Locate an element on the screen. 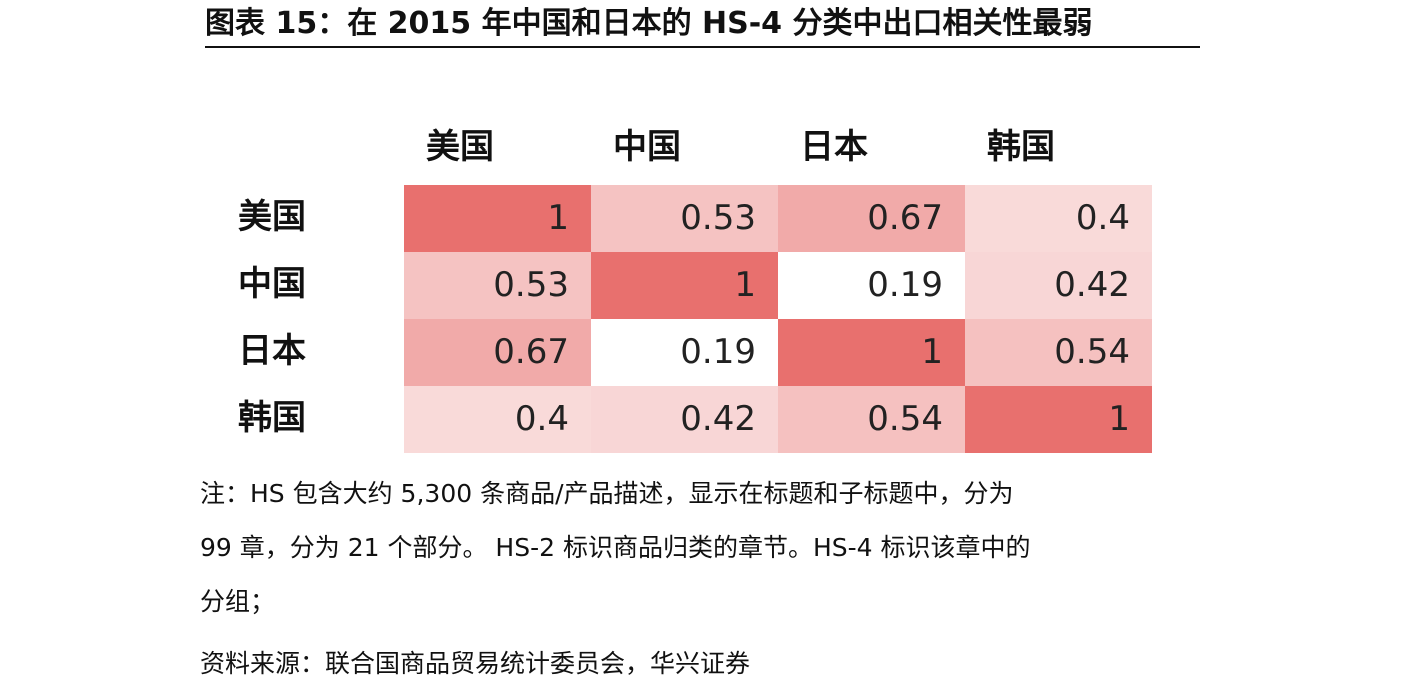  row-label: 韩国 is located at coordinates (272, 418).